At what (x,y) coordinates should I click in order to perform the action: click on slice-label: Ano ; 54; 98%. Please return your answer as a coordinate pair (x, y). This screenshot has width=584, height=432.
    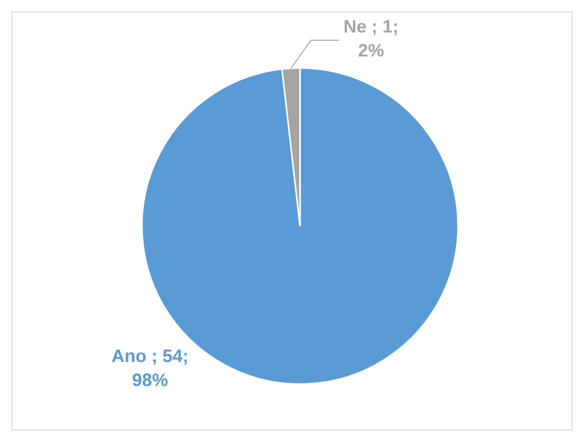
    Looking at the image, I should click on (150, 368).